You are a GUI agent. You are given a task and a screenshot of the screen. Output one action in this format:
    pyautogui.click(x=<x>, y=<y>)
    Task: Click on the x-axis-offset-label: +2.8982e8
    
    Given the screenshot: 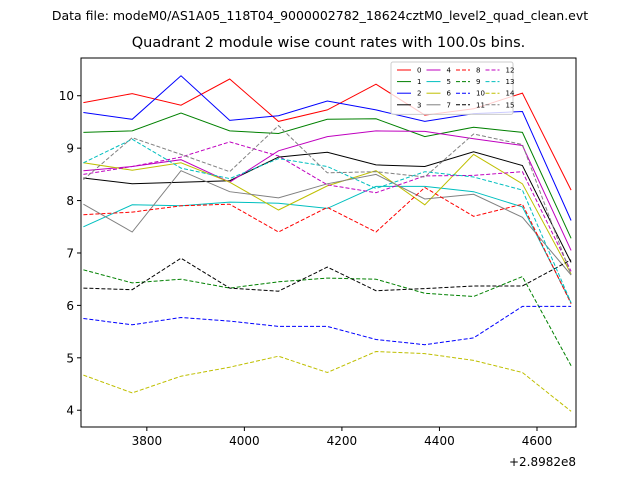 What is the action you would take?
    pyautogui.click(x=542, y=462)
    